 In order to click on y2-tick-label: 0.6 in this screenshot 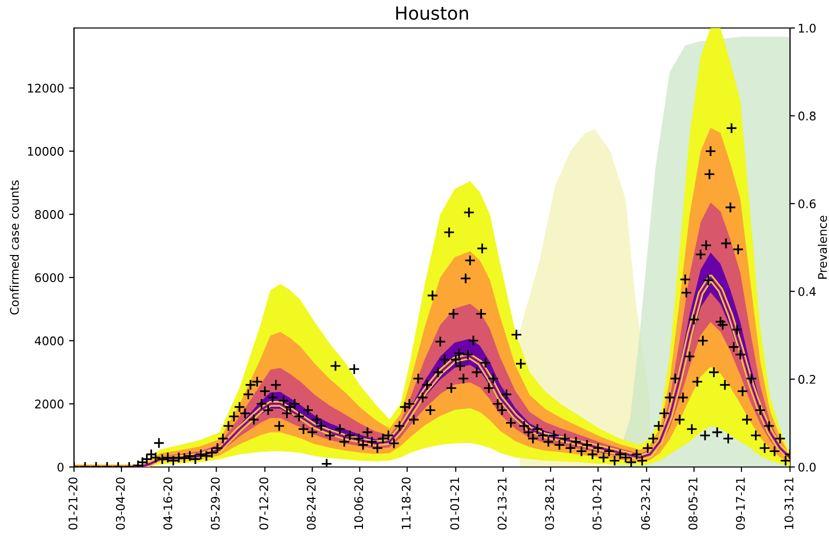, I will do `click(807, 203)`.